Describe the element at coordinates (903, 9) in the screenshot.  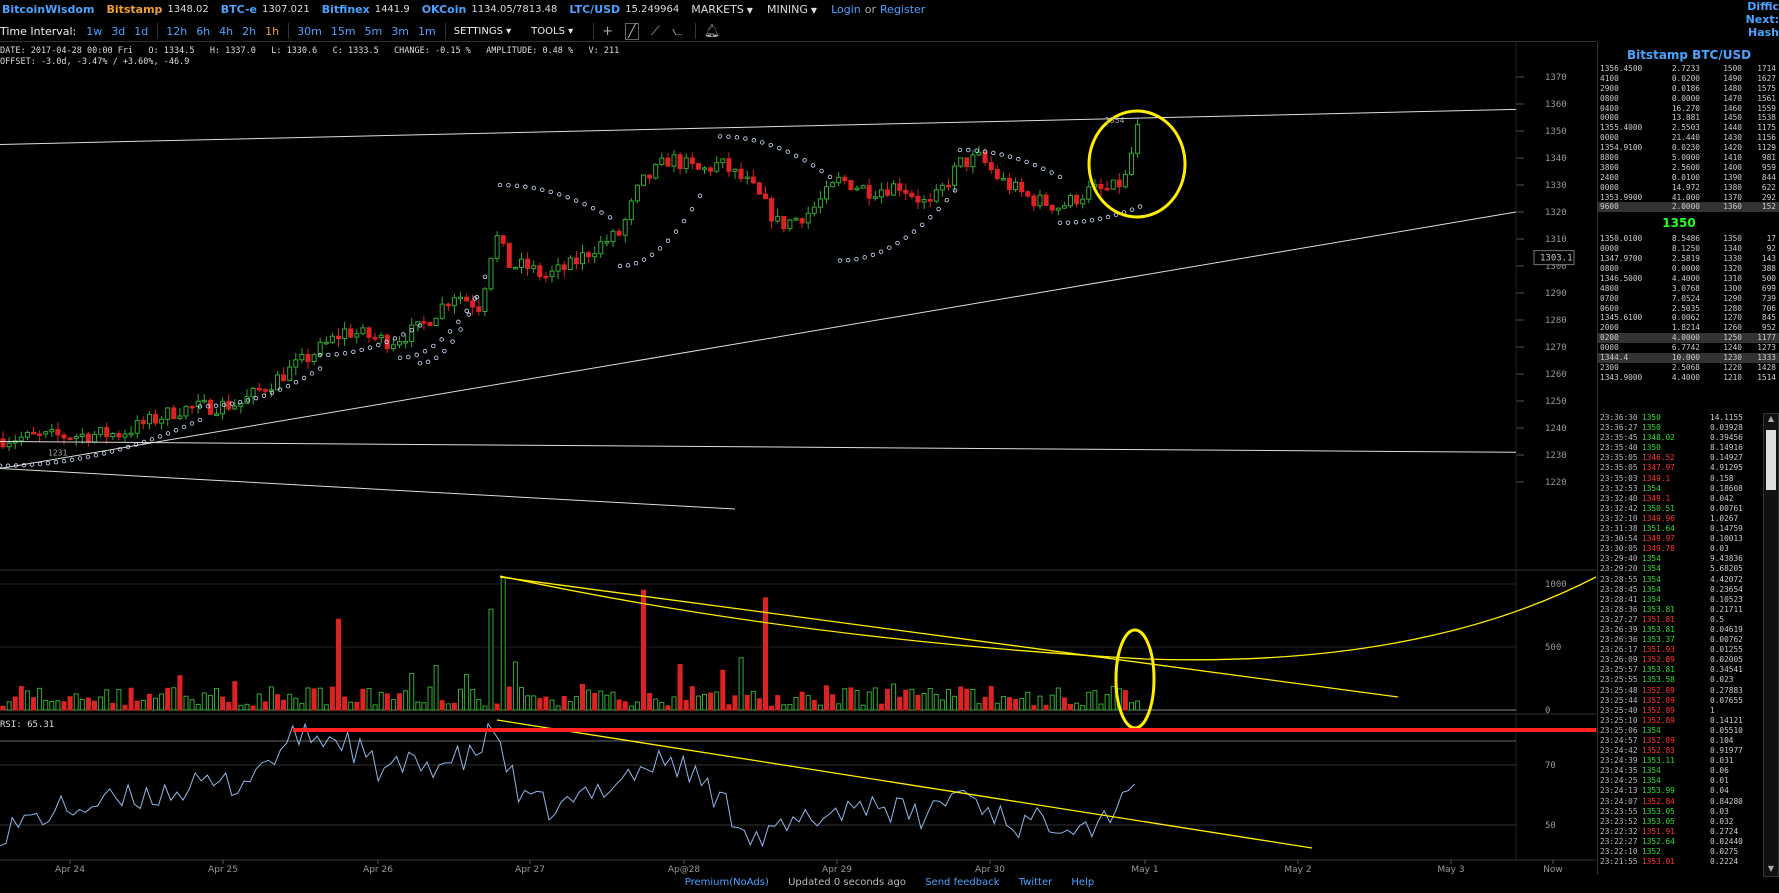
I see `register-link: Register` at that location.